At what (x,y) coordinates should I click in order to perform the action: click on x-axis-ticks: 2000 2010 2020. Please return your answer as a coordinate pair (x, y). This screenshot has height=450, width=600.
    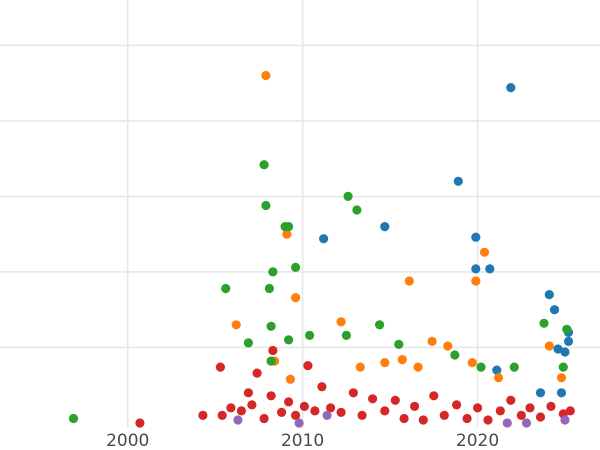
    Looking at the image, I should click on (302, 440).